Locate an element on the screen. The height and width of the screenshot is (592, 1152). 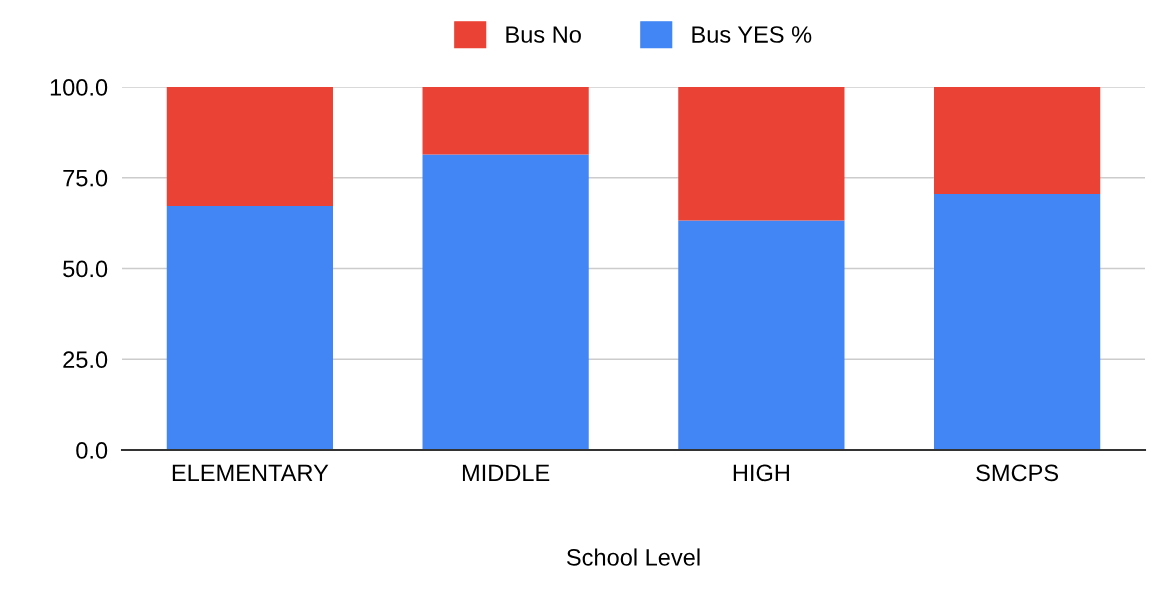
legend-label: Bus No is located at coordinates (543, 34).